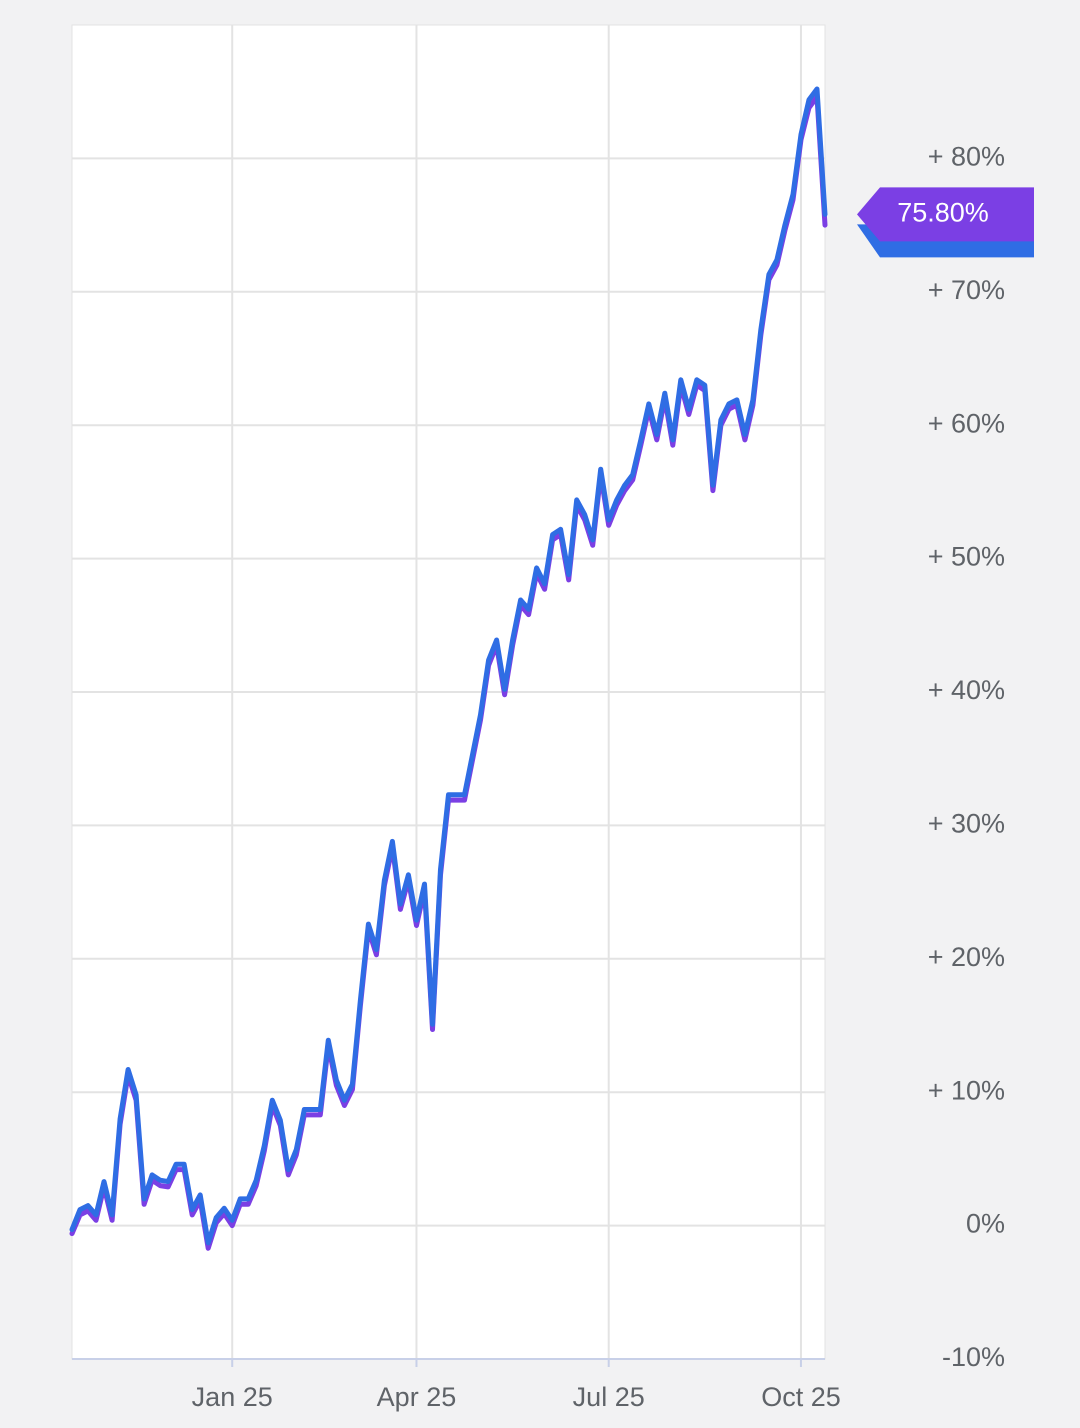 The image size is (1080, 1428). What do you see at coordinates (973, 1357) in the screenshot?
I see `y-tick-label: -10%` at bounding box center [973, 1357].